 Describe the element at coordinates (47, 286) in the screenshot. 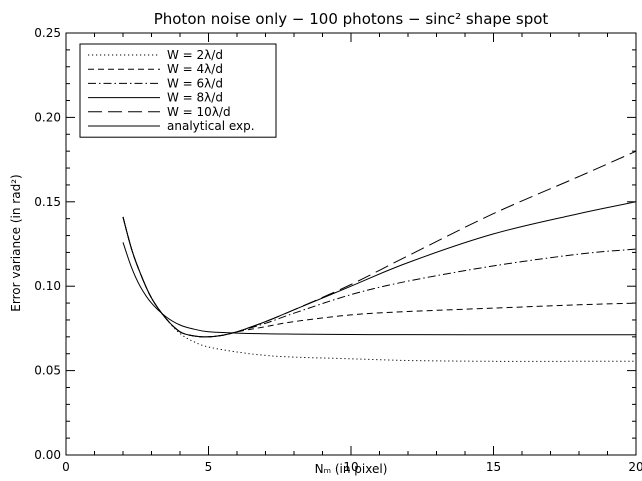

I see `y-tick-label: 0.10` at that location.